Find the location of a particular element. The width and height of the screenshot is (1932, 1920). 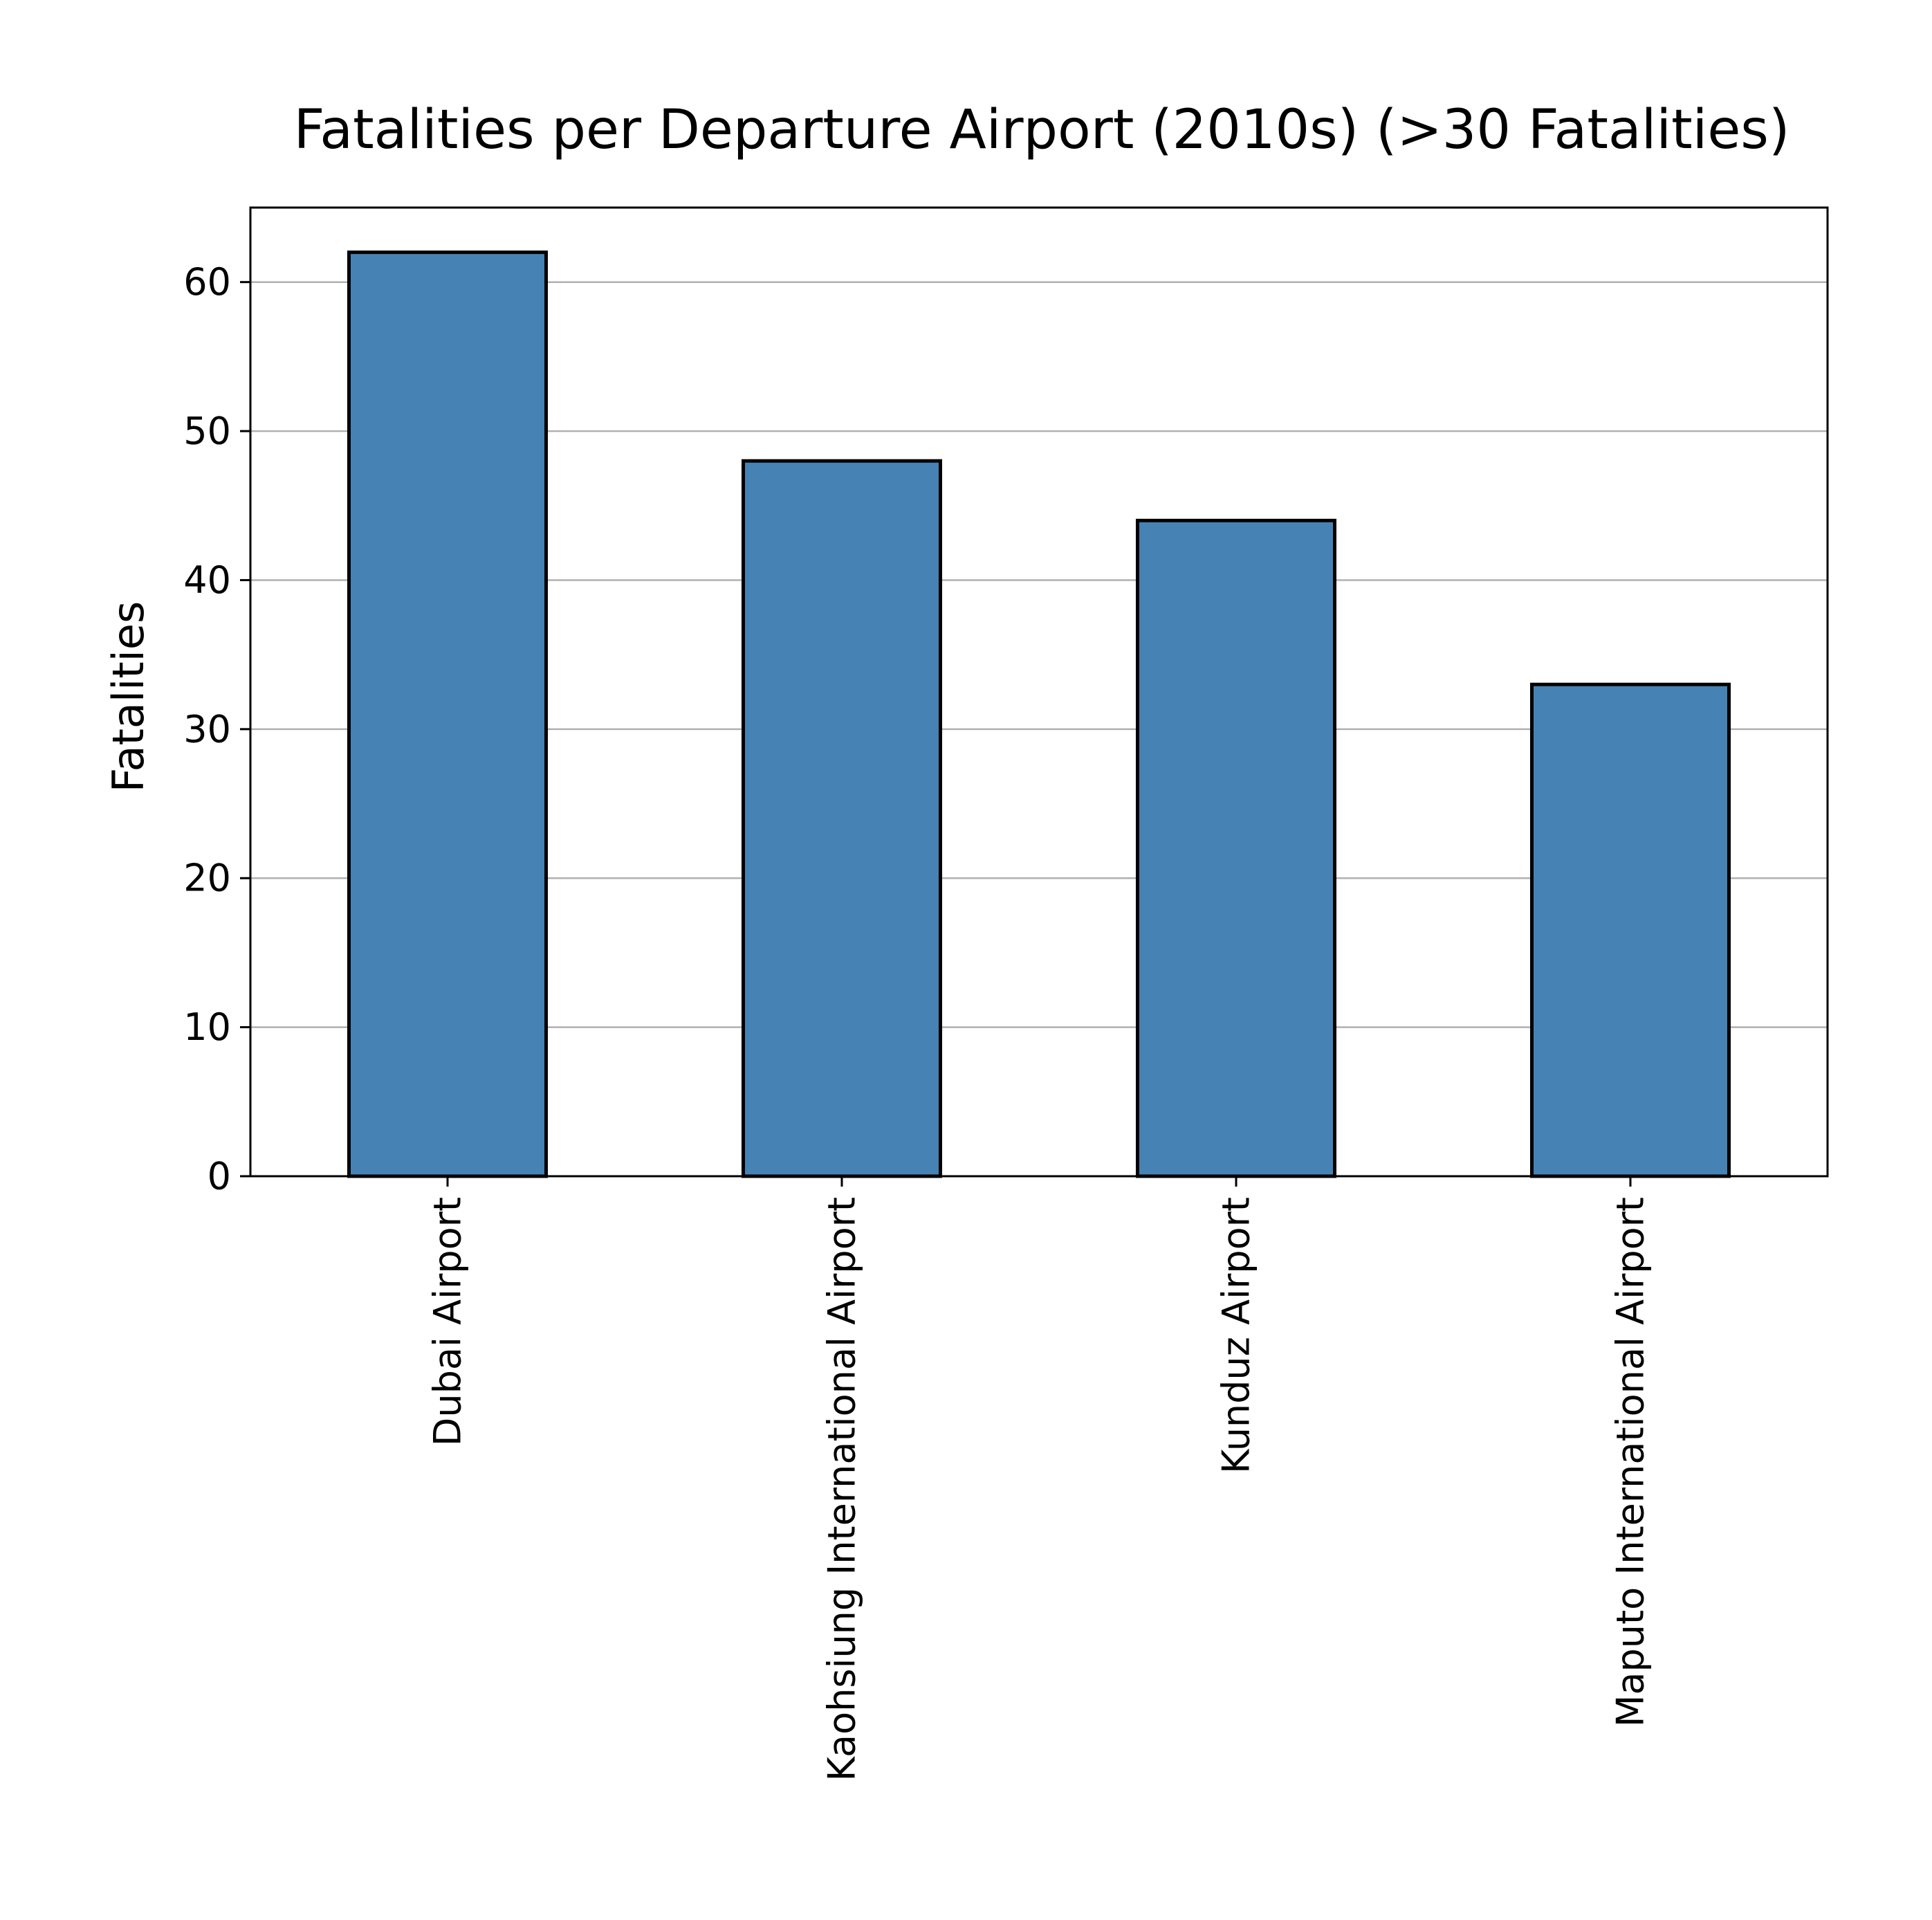

y-tick-label: 50 is located at coordinates (207, 431).